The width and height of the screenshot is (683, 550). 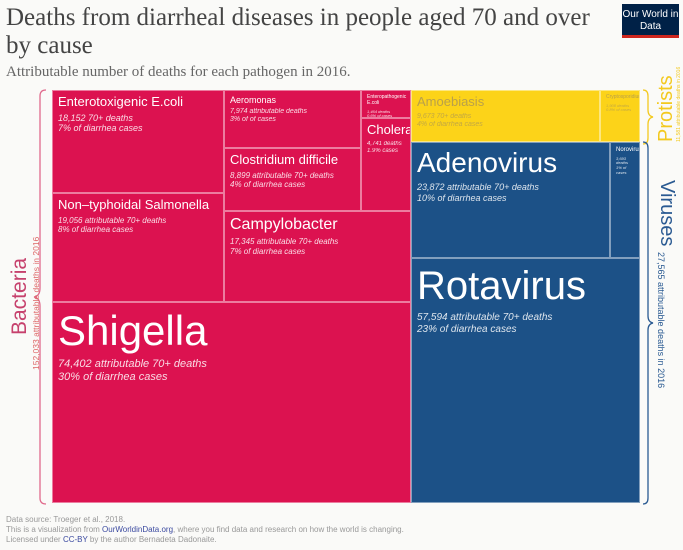 What do you see at coordinates (628, 150) in the screenshot?
I see `cell-name: Norovirus` at bounding box center [628, 150].